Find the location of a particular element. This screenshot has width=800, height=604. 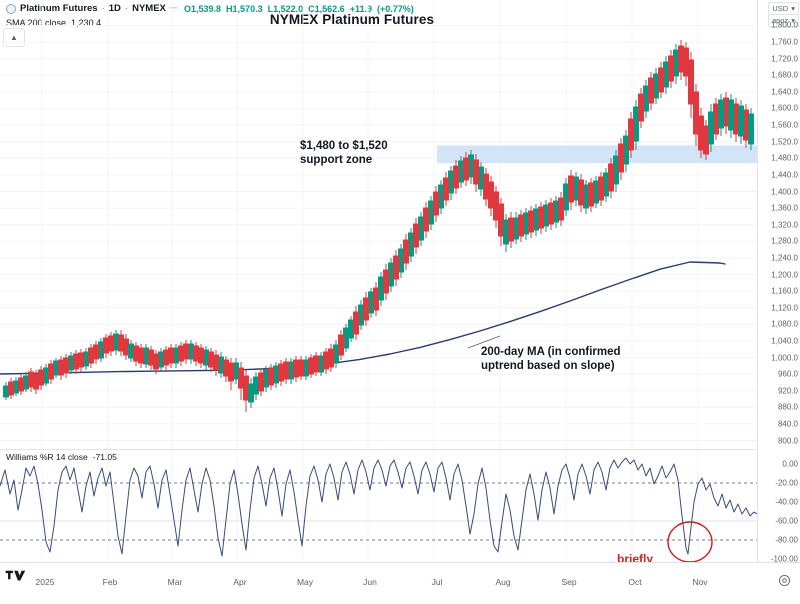

time-tick-3: Apr is located at coordinates (240, 582).